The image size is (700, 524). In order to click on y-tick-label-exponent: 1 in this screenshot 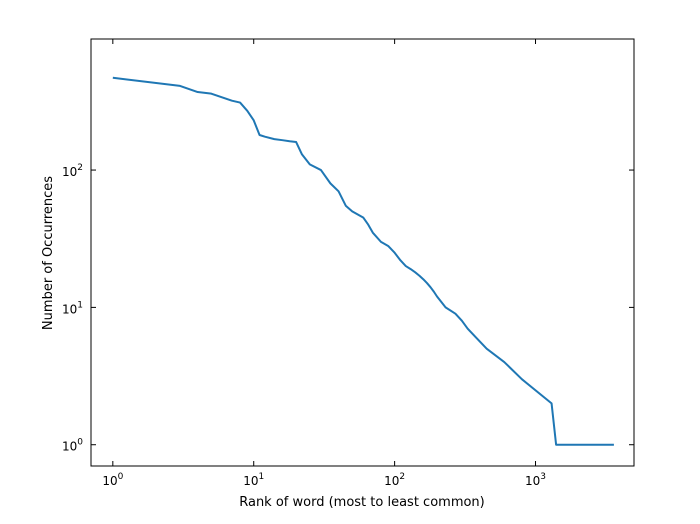, I will do `click(80, 305)`.